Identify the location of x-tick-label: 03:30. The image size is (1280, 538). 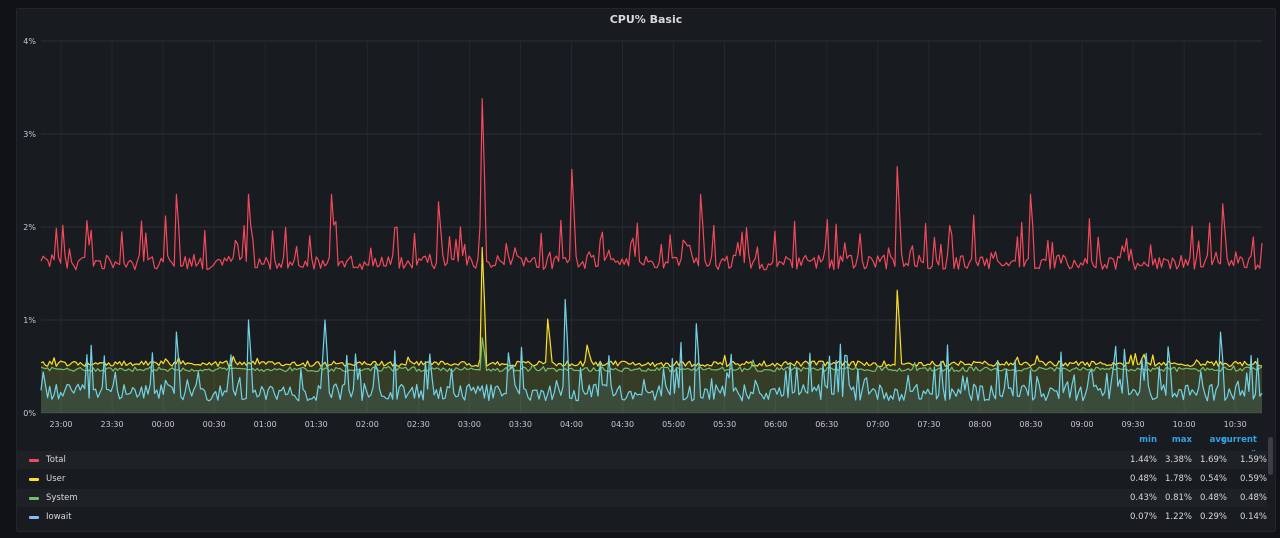
(520, 424).